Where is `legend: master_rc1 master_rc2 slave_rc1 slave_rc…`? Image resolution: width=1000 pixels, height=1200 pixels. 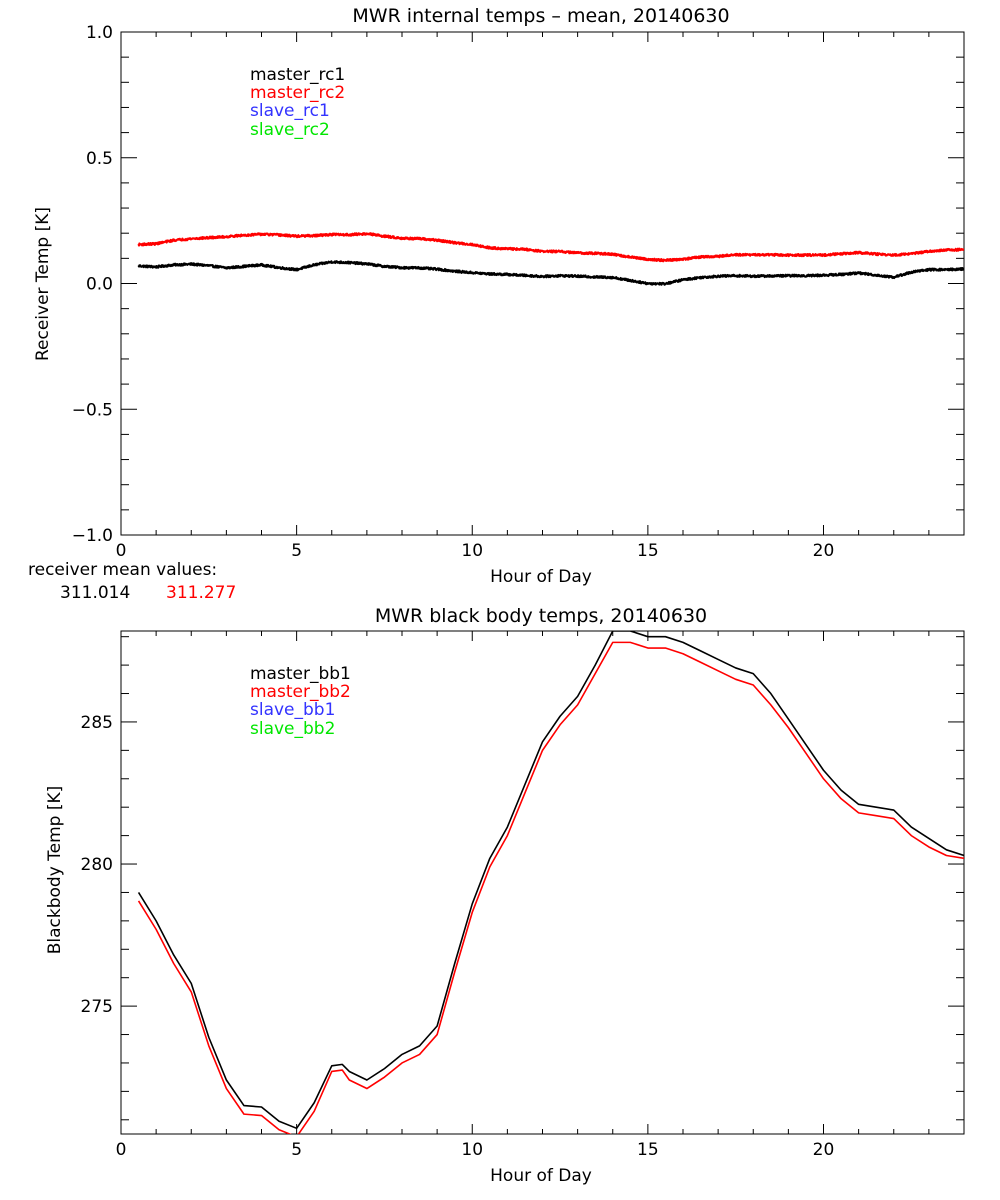
legend: master_rc1 master_rc2 slave_rc1 slave_rc… is located at coordinates (297, 102).